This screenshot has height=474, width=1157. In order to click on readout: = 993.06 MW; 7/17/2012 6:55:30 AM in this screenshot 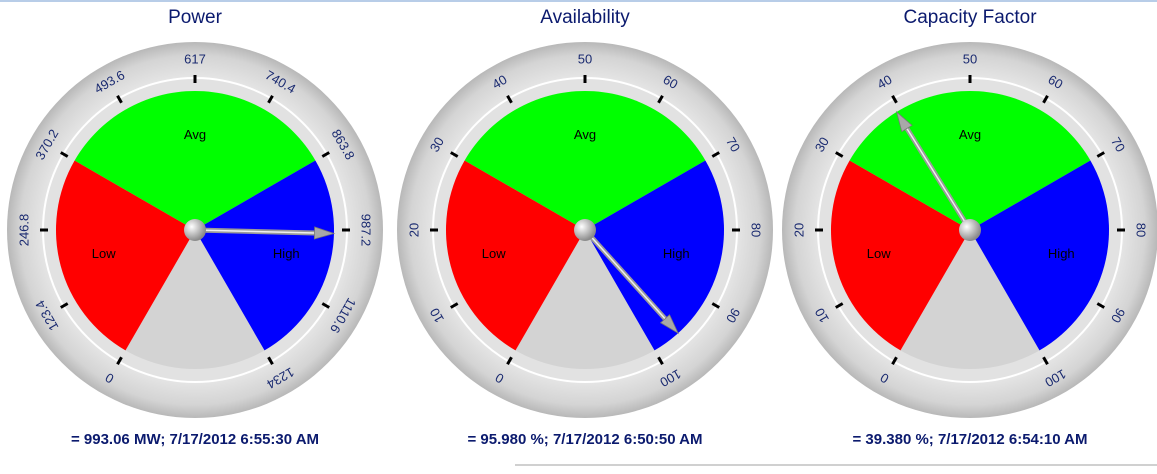, I will do `click(195, 439)`.